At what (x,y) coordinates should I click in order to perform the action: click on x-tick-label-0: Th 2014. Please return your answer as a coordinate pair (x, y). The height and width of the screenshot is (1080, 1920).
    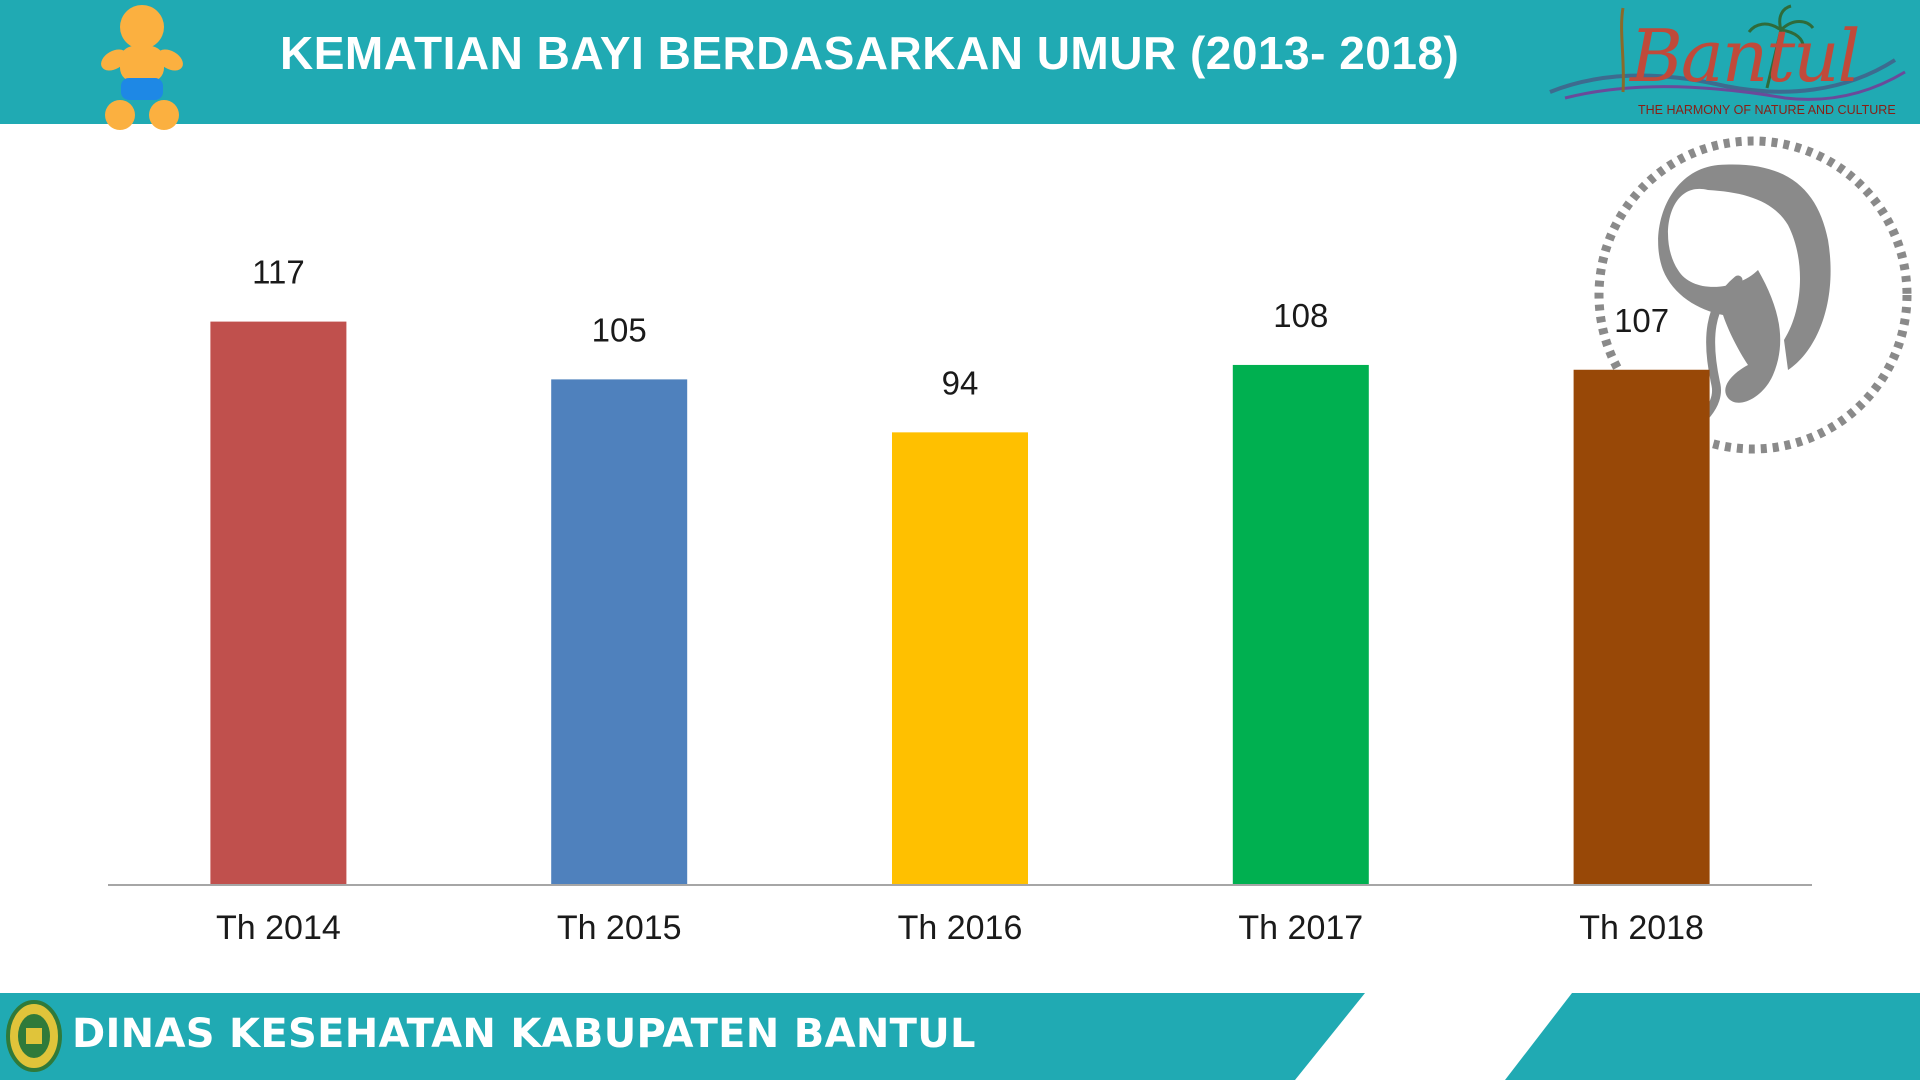
    Looking at the image, I should click on (278, 928).